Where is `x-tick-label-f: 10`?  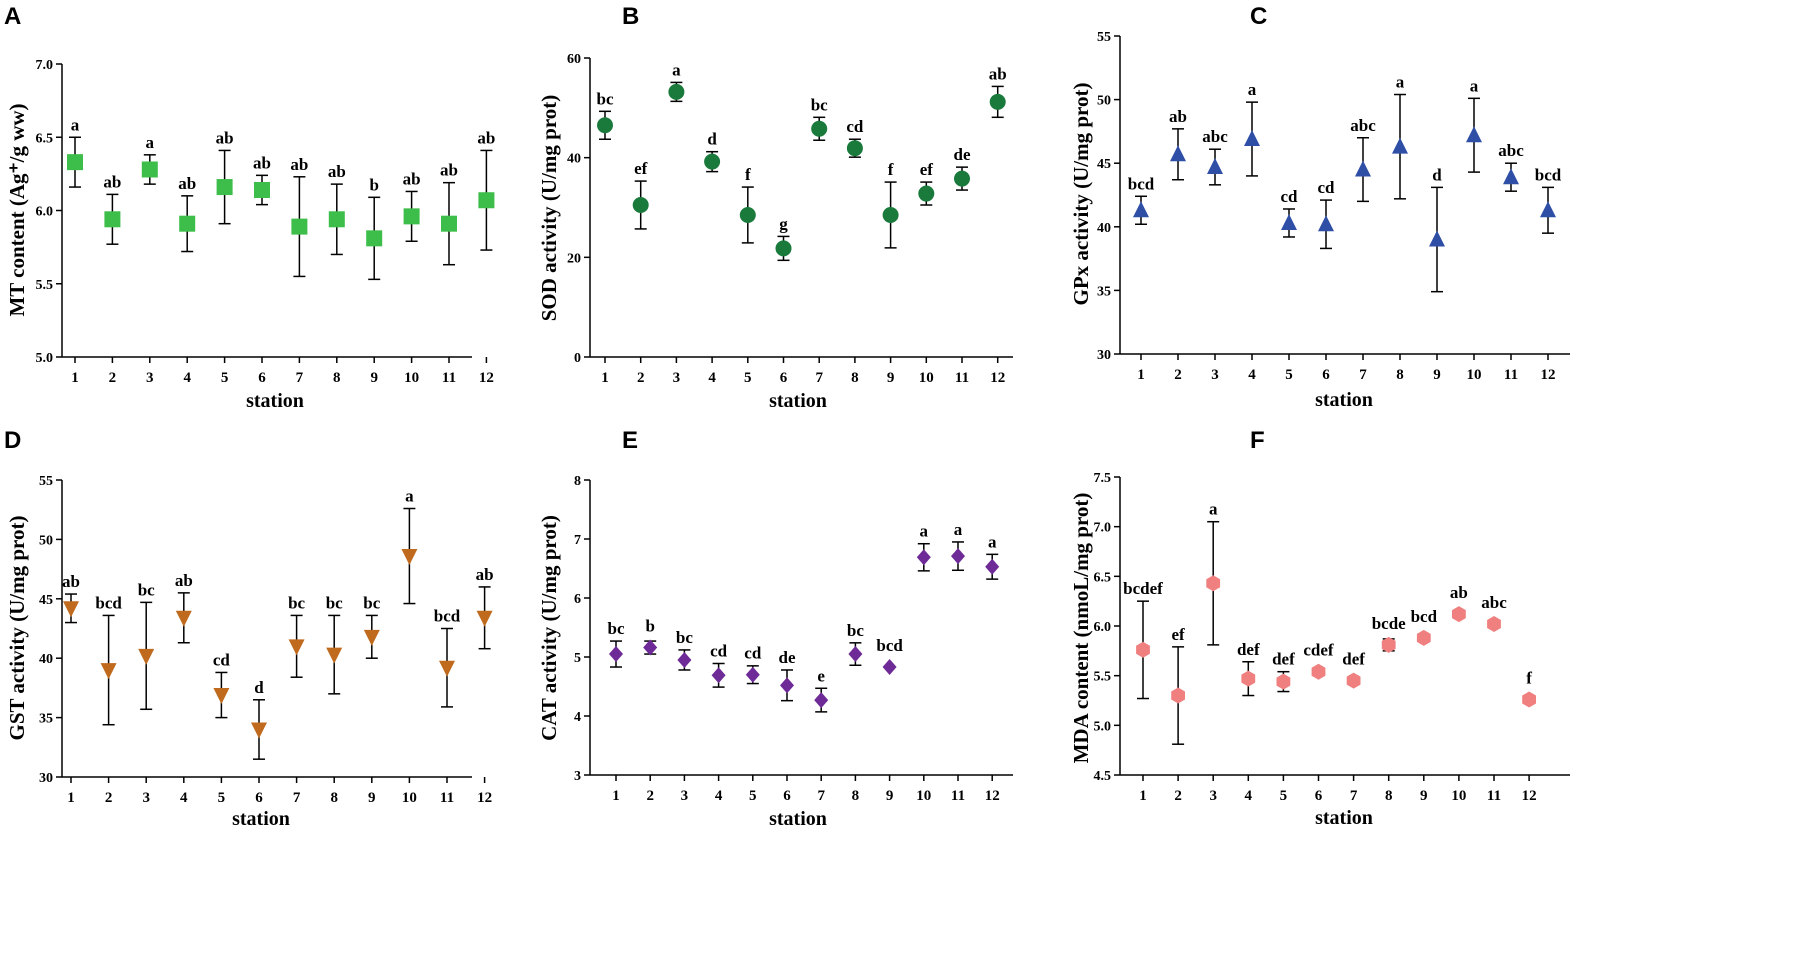
x-tick-label-f: 10 is located at coordinates (1458, 796).